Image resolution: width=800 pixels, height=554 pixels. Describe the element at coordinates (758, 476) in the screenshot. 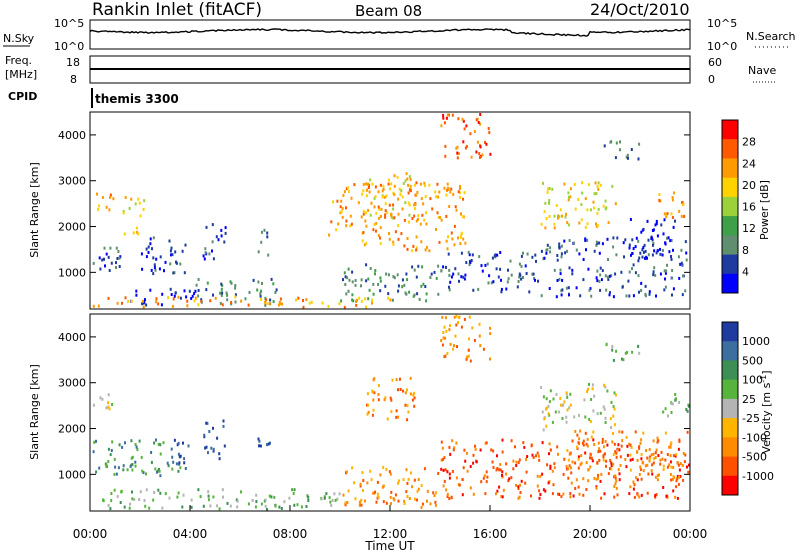

I see `colorbar-tick-label: -1000` at that location.